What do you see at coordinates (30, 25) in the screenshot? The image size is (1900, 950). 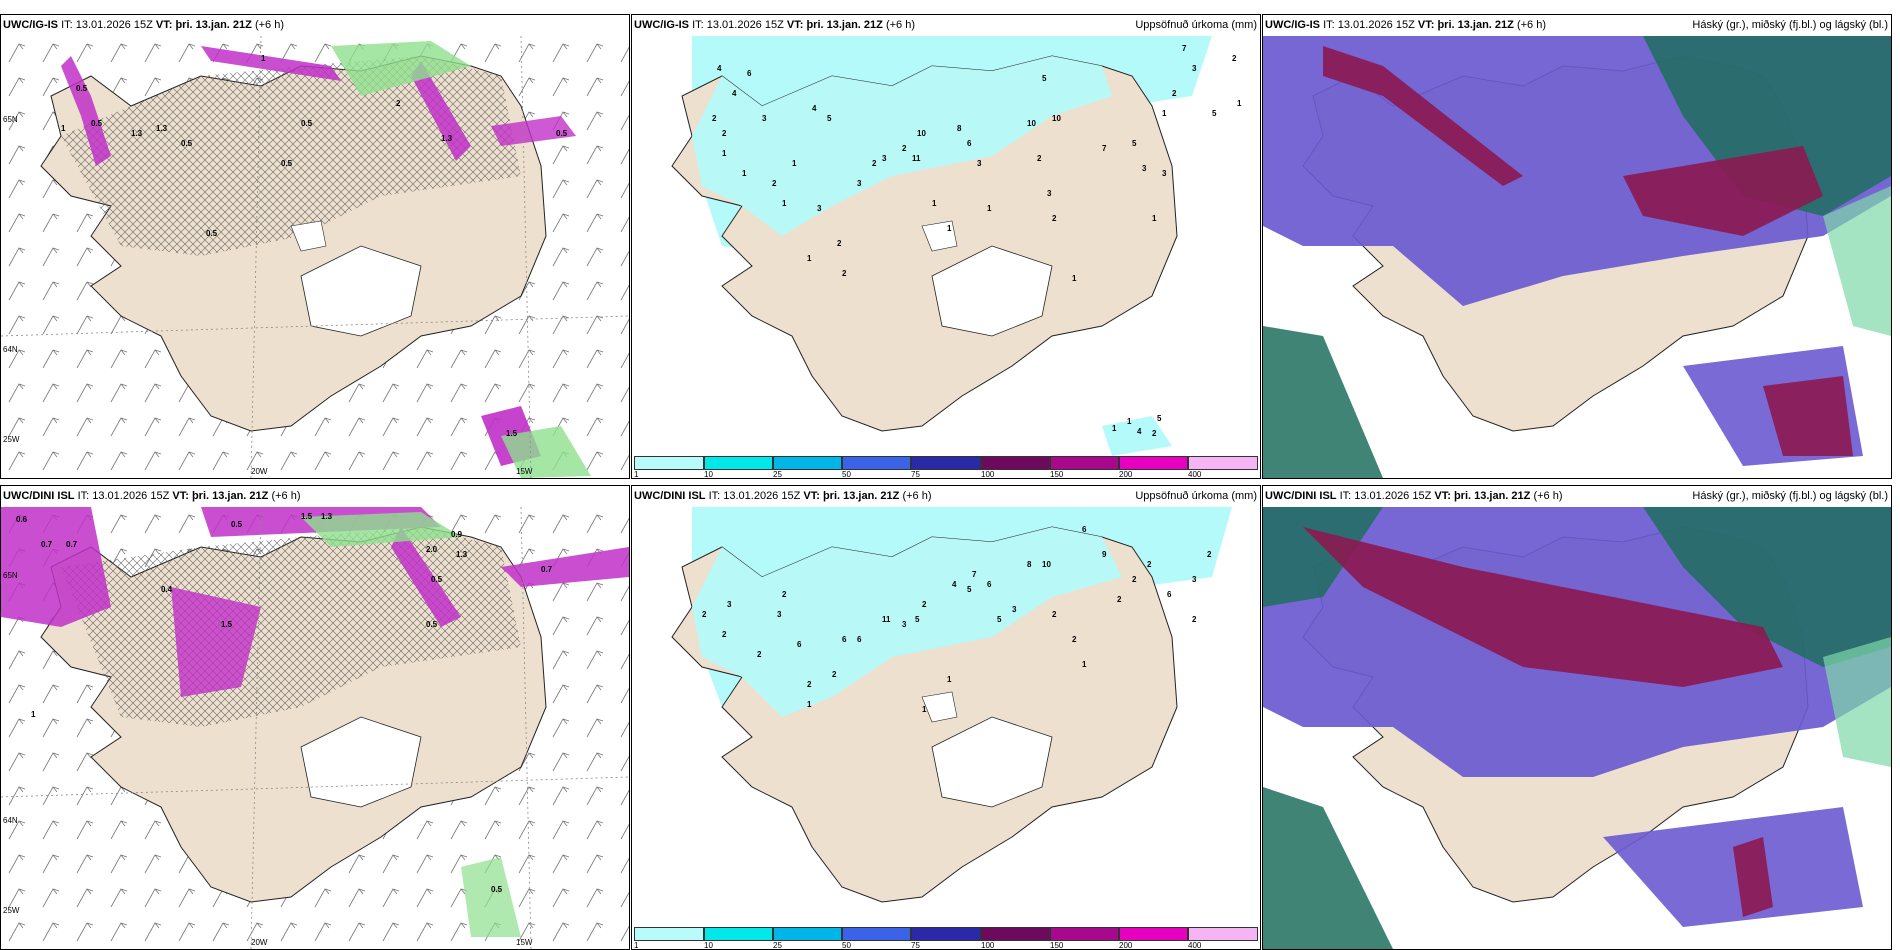 I see `model-name: UWC/IG-IS` at bounding box center [30, 25].